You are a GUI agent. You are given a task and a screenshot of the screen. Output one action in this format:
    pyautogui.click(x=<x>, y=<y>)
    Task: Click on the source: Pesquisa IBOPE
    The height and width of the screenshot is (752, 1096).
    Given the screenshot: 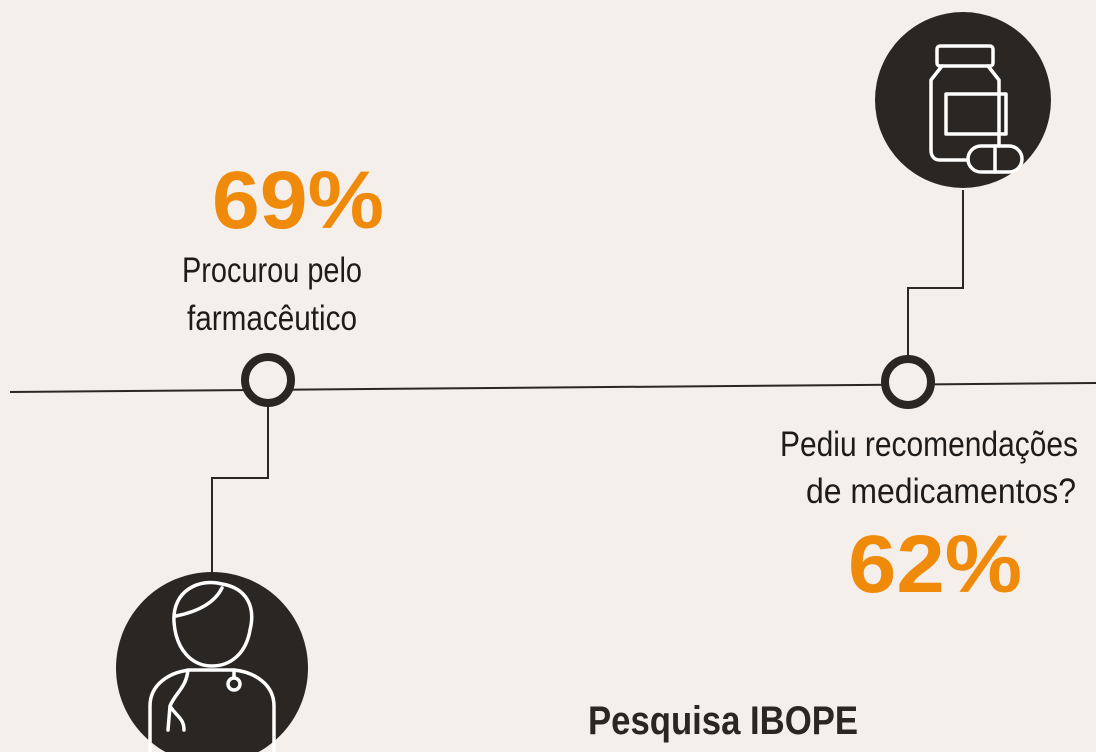 What is the action you would take?
    pyautogui.click(x=723, y=721)
    